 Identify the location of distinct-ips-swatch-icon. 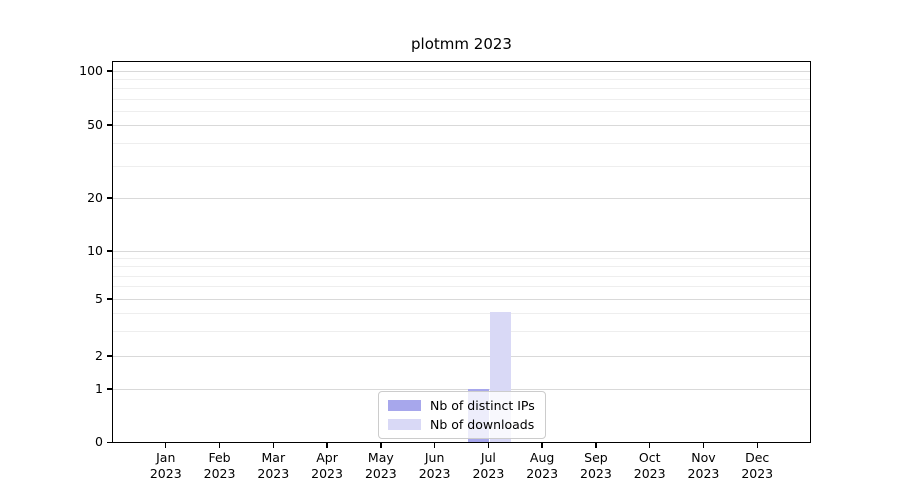
(404, 405).